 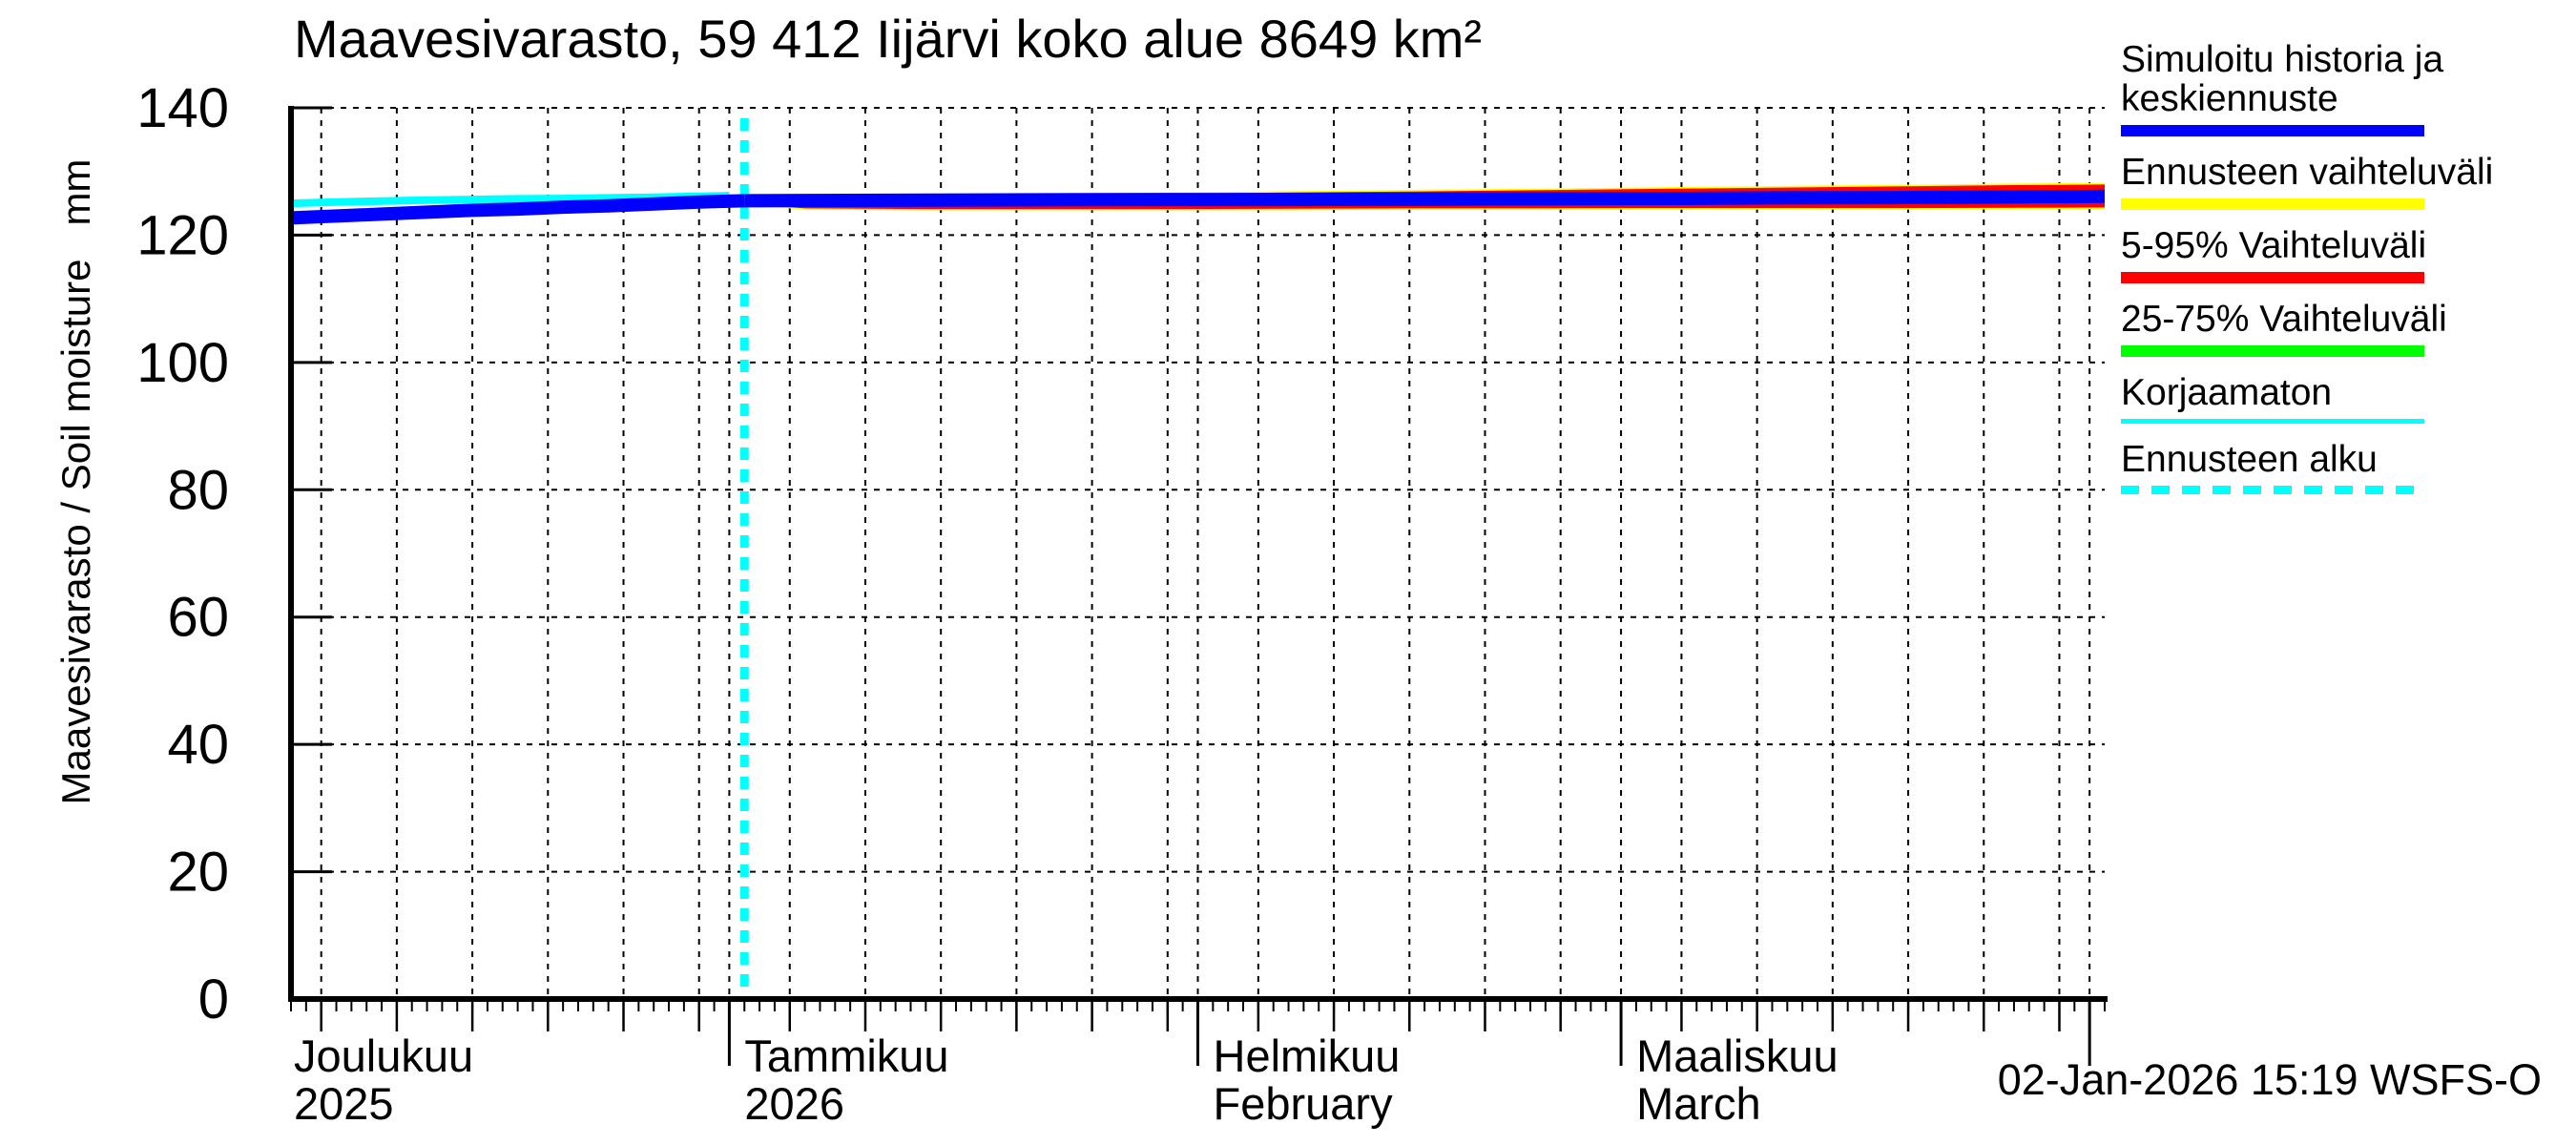 I want to click on legend-item: Ennusteen alku, so click(x=2345, y=467).